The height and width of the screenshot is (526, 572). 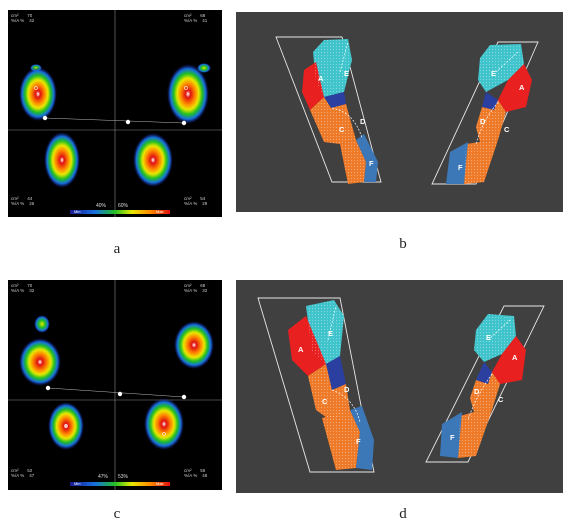 I want to click on caption-b: b, so click(x=403, y=244).